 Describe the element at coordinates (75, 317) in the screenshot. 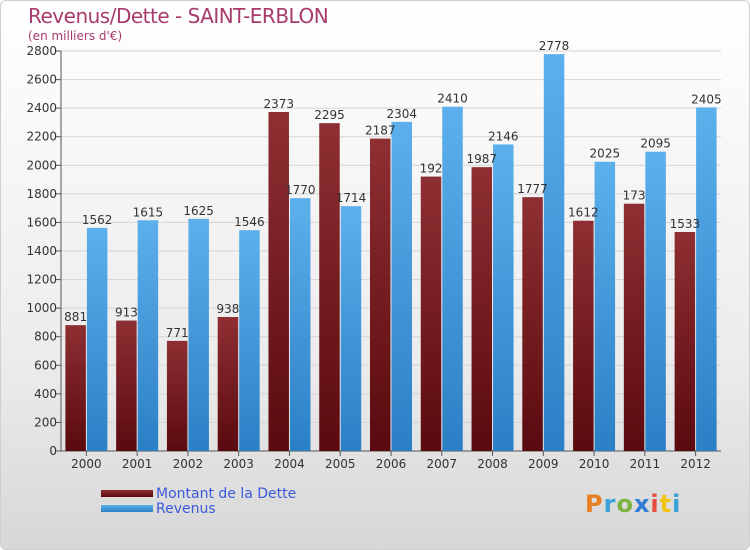

I see `value-label-dette: 881` at that location.